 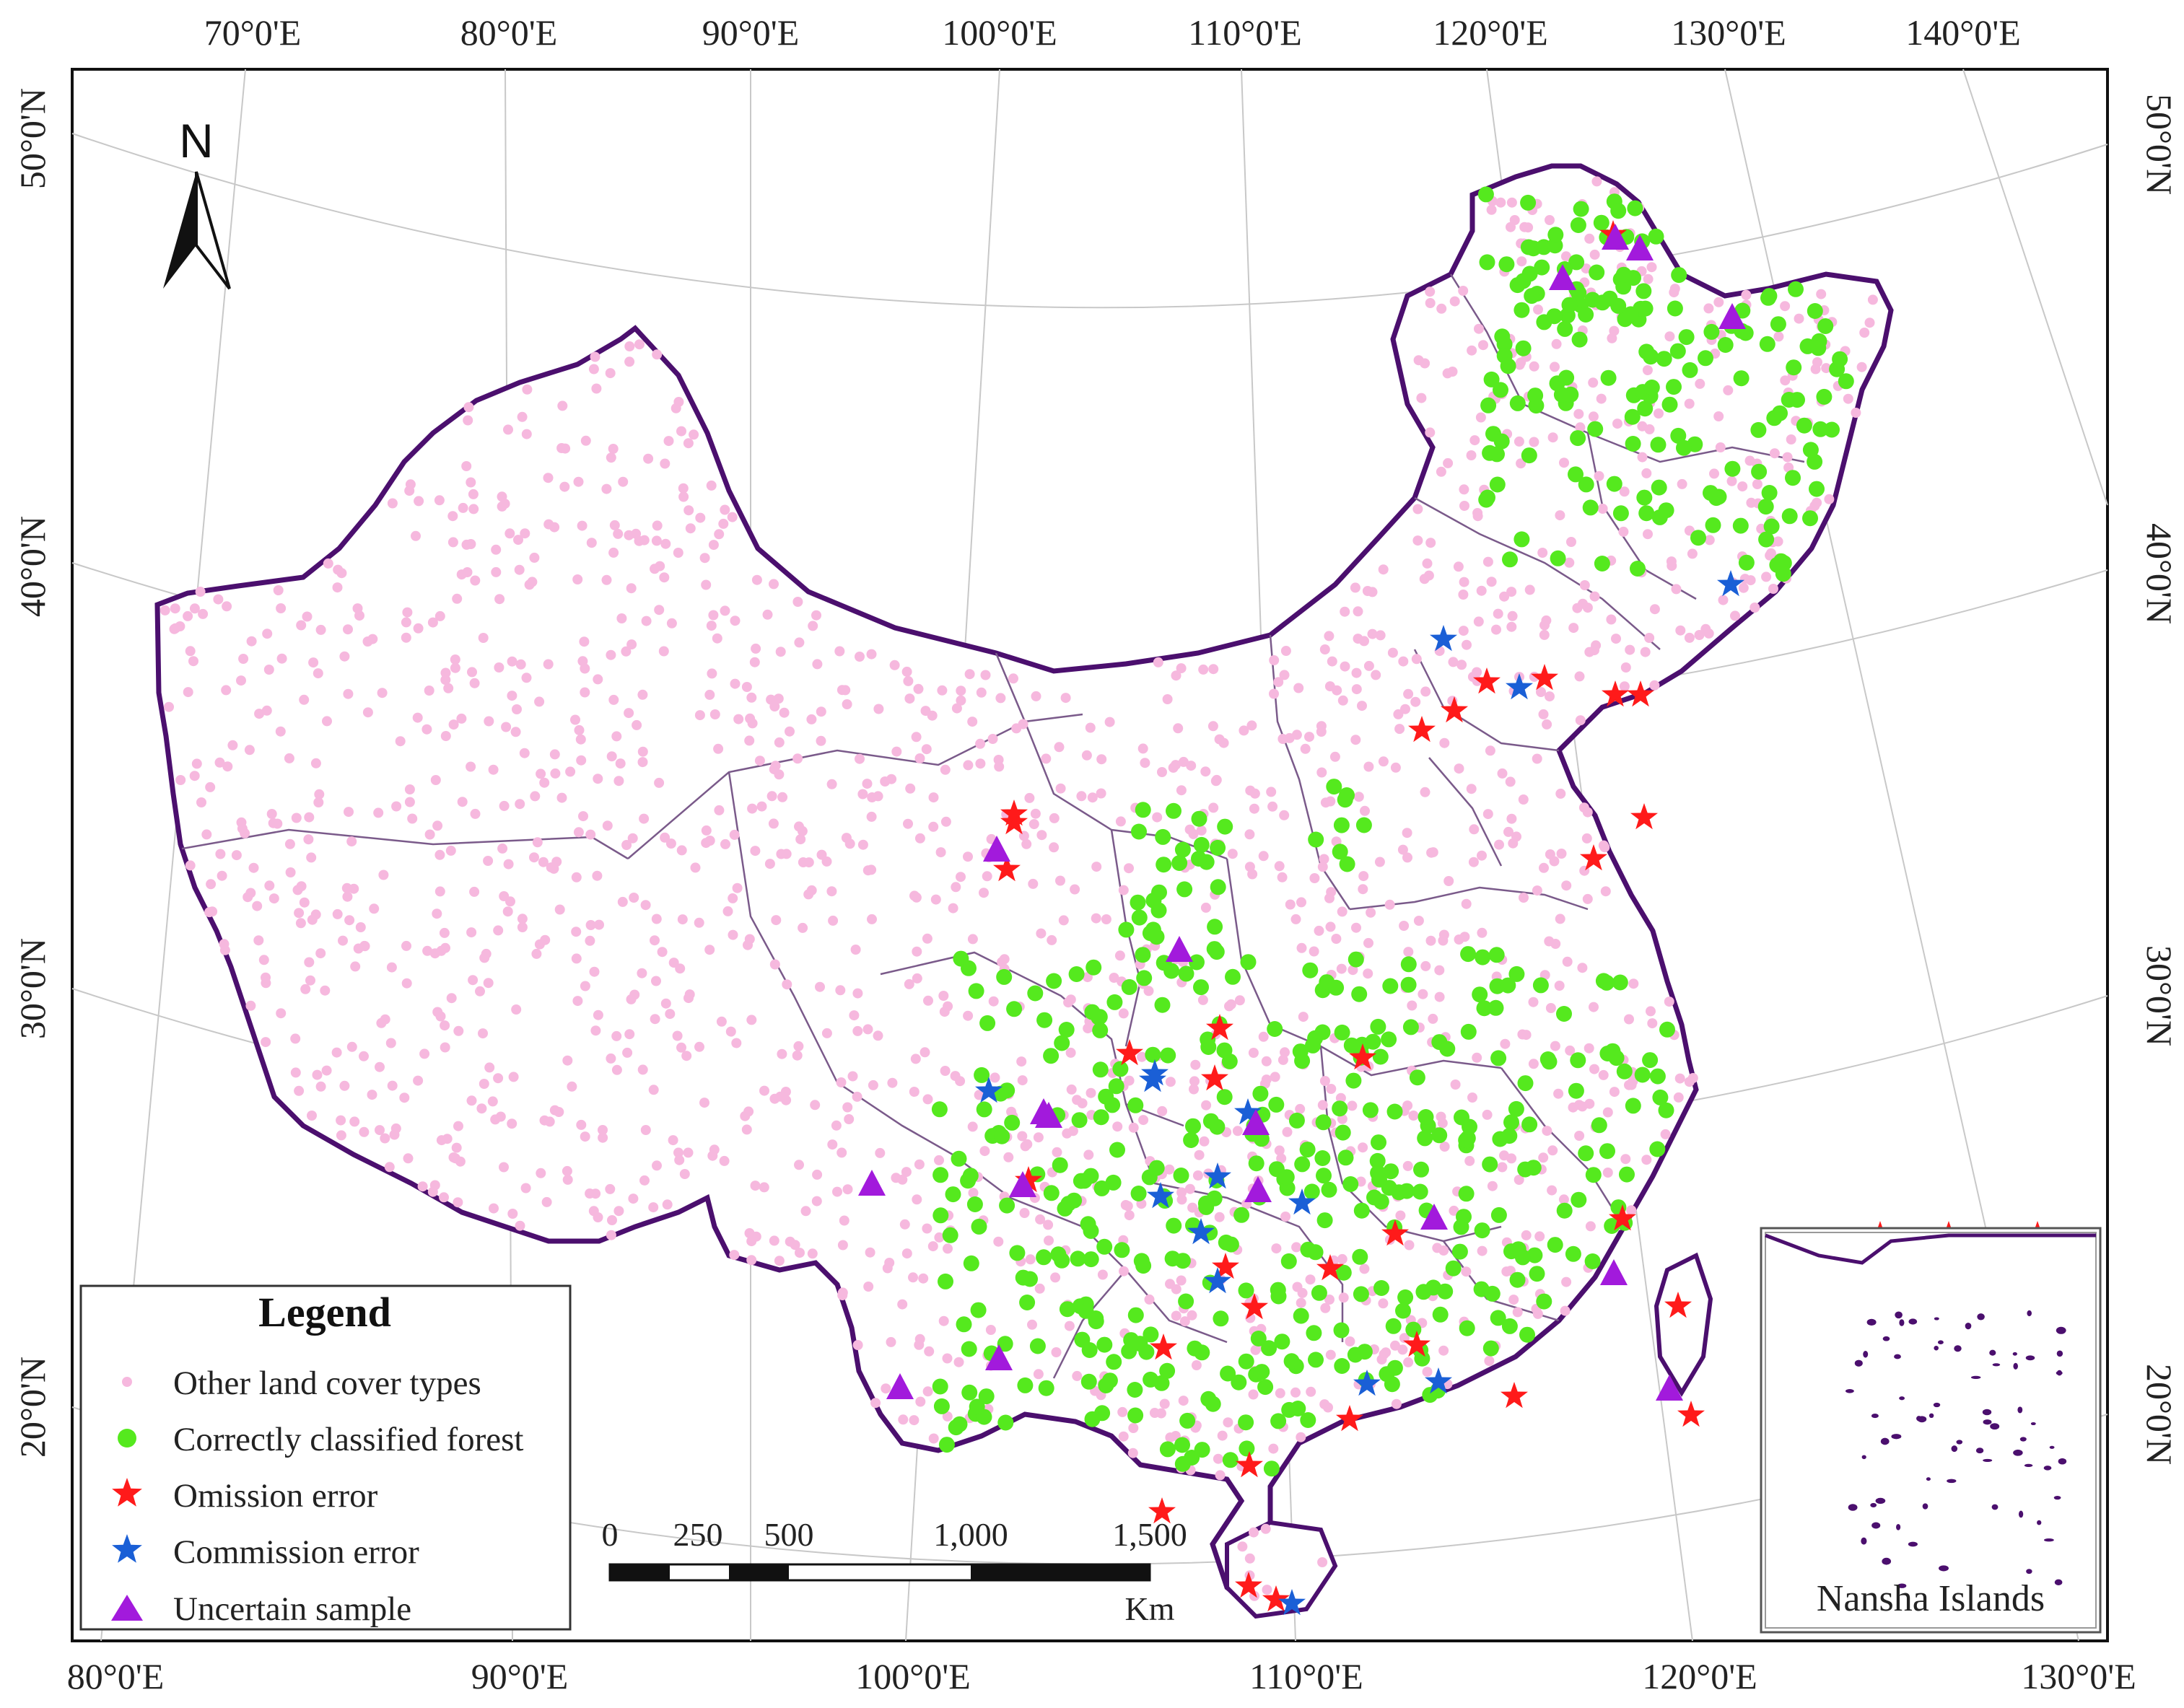 I want to click on longitude-line-140e, so click(x=2035, y=287).